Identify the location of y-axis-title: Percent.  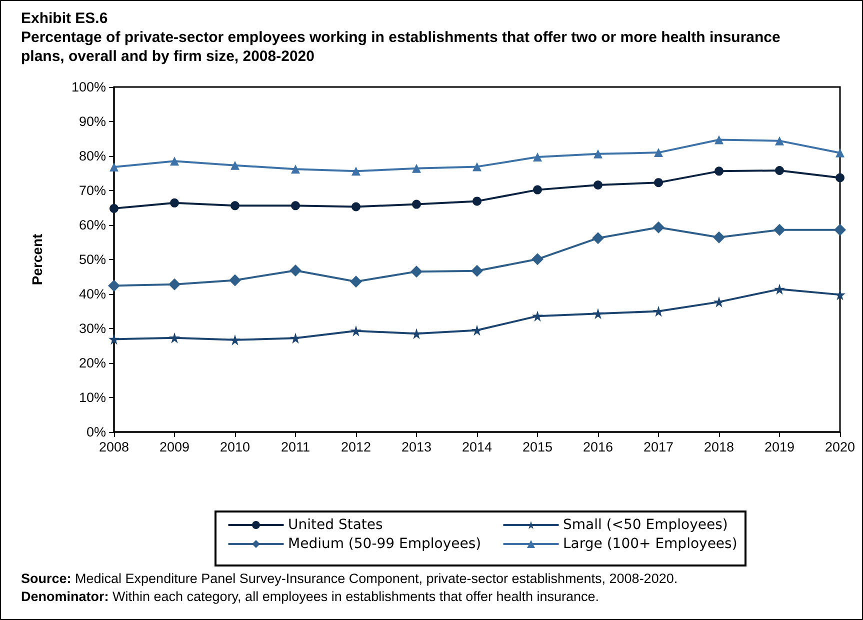
(37, 259).